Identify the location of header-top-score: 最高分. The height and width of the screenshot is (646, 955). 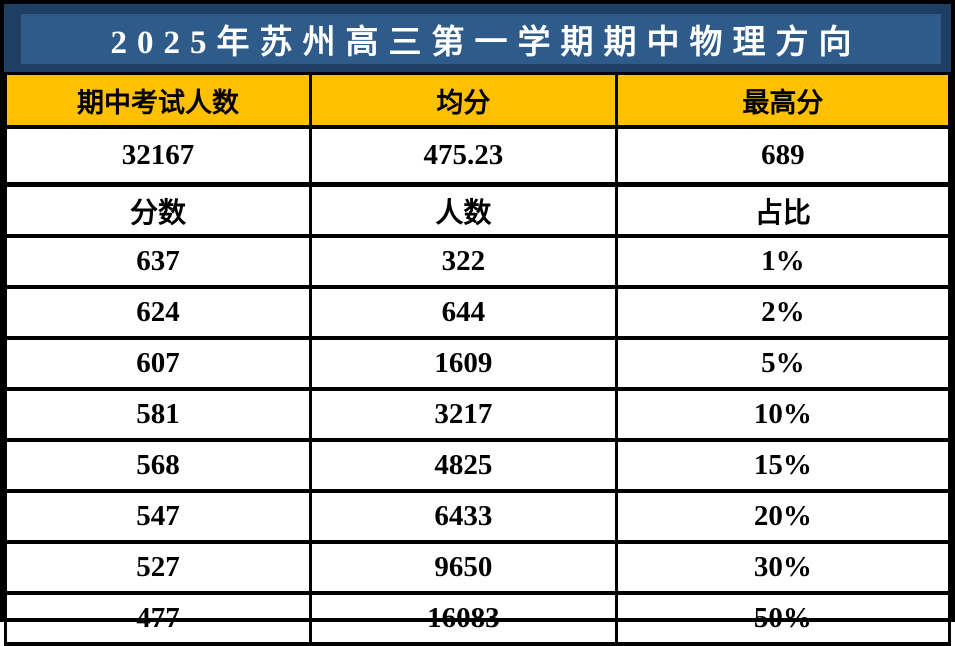
(783, 100).